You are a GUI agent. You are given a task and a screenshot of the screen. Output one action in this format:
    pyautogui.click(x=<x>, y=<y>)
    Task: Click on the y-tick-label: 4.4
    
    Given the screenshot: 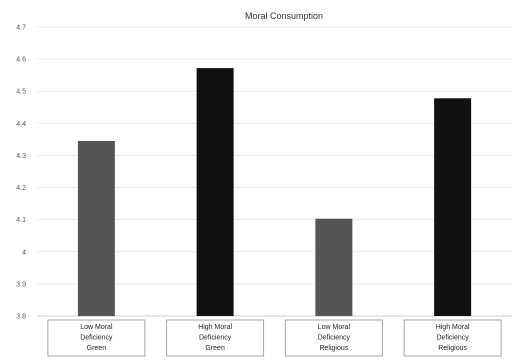 What is the action you would take?
    pyautogui.click(x=21, y=124)
    